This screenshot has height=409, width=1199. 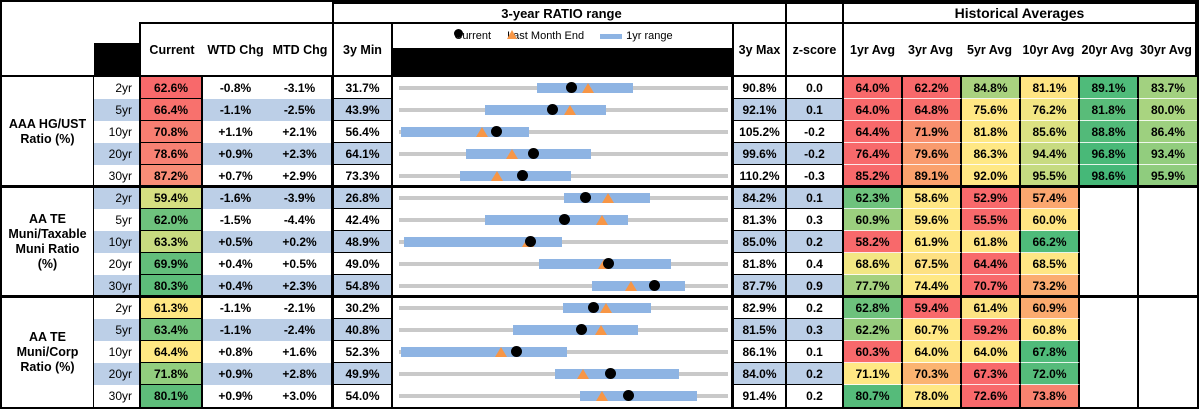 I want to click on tenor-label: 2yr, so click(x=117, y=198).